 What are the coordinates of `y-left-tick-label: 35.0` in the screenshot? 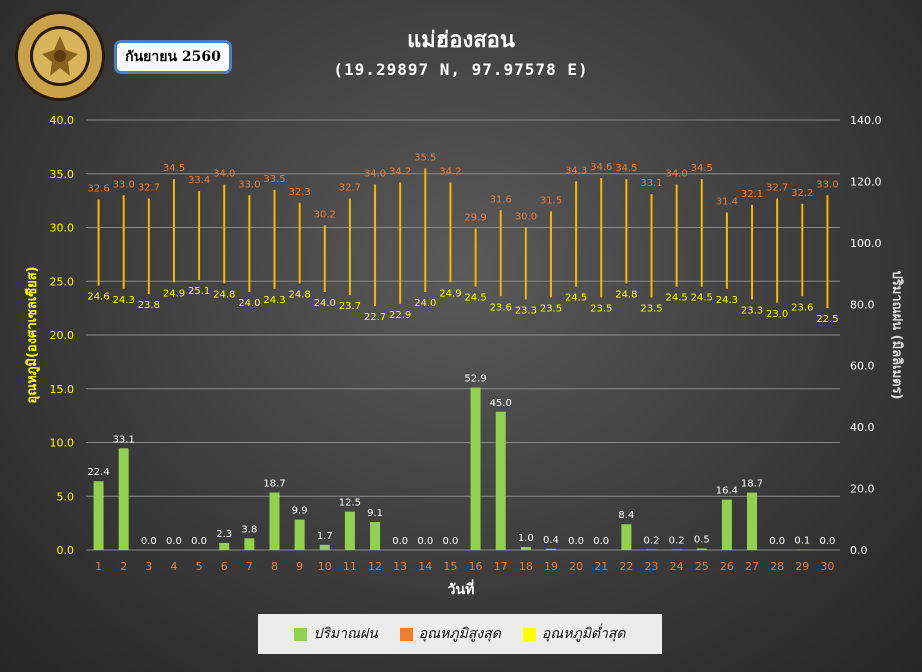 It's located at (62, 174).